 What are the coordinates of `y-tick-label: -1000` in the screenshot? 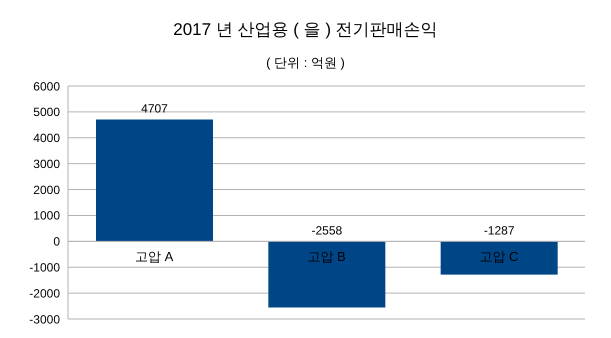 It's located at (44, 267).